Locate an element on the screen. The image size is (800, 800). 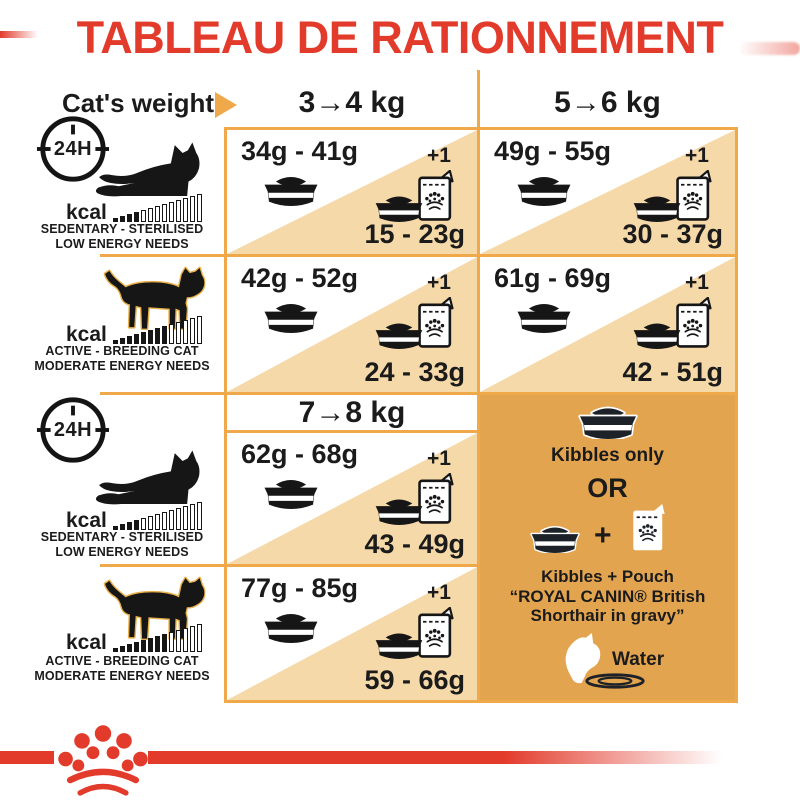
right-arrow-icon is located at coordinates (226, 105).